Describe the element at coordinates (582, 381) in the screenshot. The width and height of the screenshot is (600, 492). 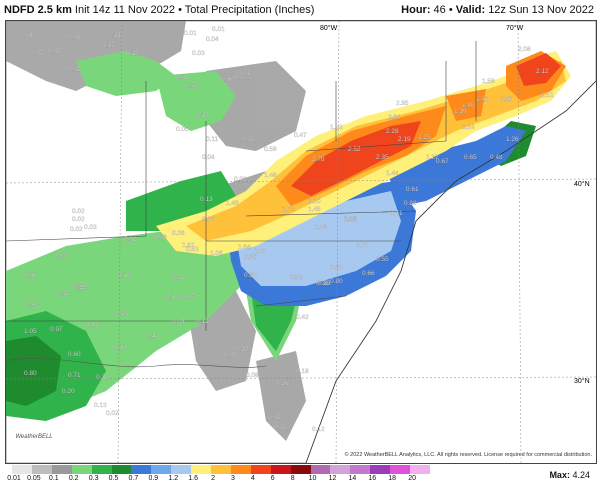
I see `graticule-label-30n: 30°N` at that location.